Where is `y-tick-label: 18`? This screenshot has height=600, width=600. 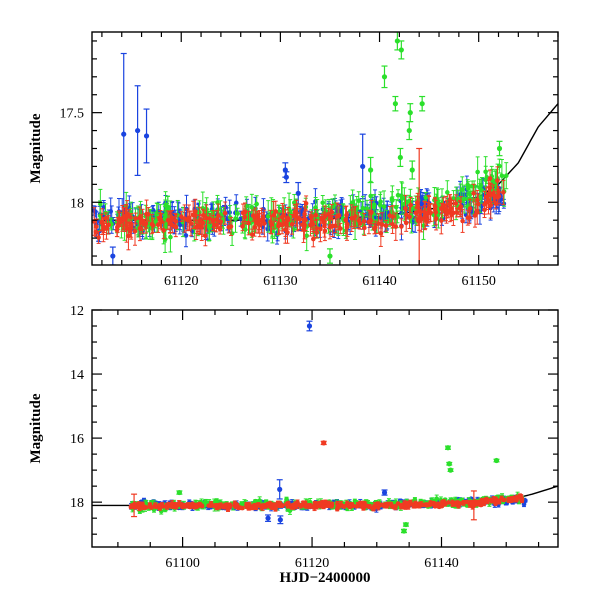 y-tick-label: 18 is located at coordinates (77, 203).